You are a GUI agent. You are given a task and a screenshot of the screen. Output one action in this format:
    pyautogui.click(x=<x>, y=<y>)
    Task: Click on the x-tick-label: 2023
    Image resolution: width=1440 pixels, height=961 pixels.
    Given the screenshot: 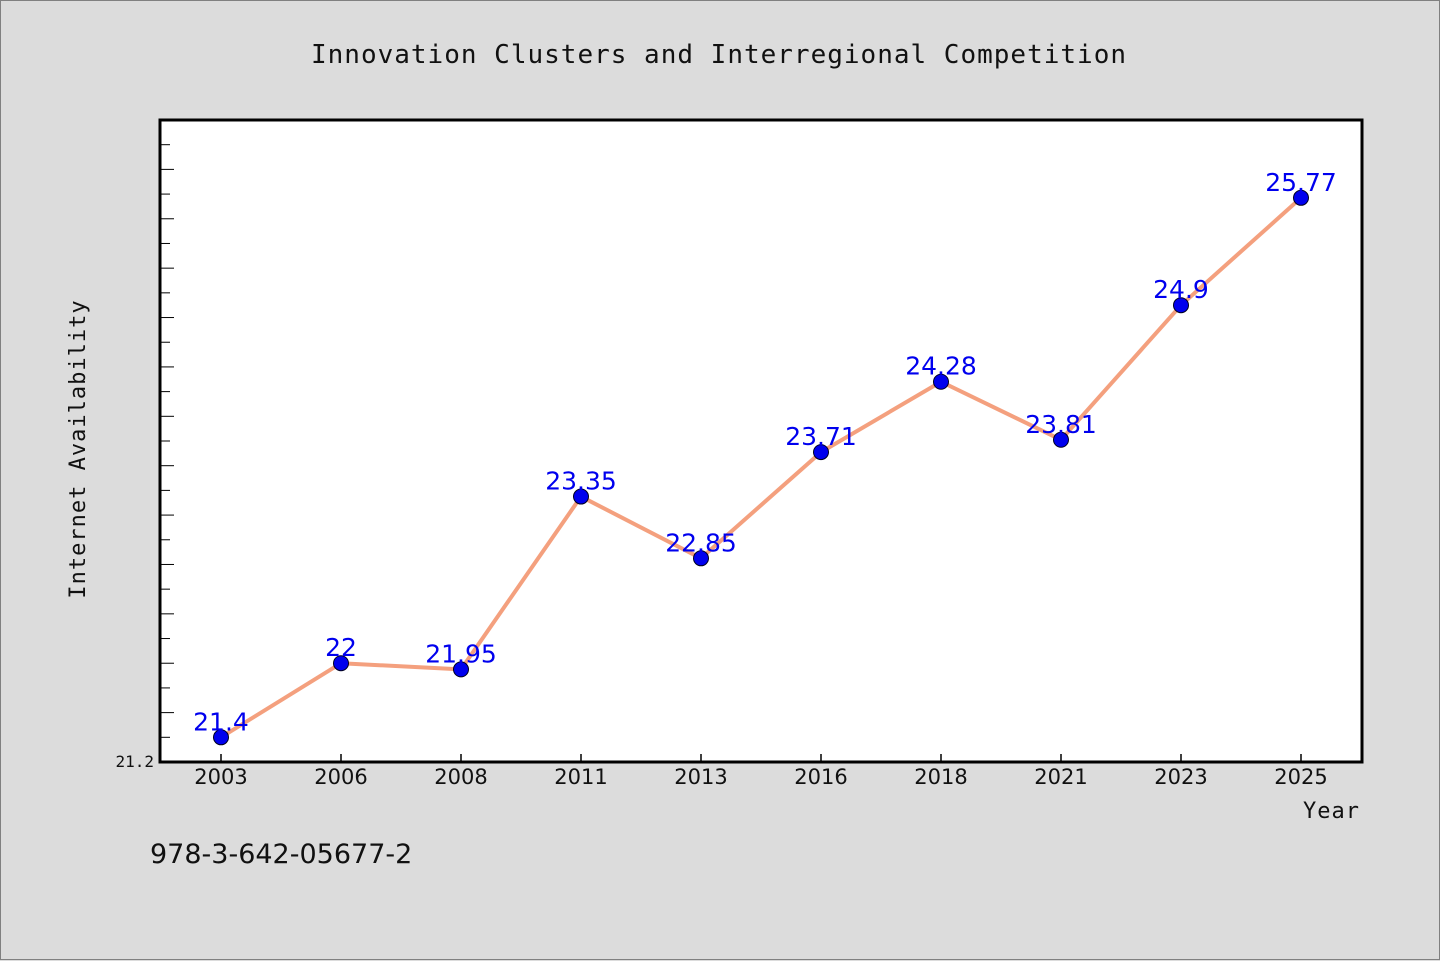 What is the action you would take?
    pyautogui.click(x=1180, y=777)
    